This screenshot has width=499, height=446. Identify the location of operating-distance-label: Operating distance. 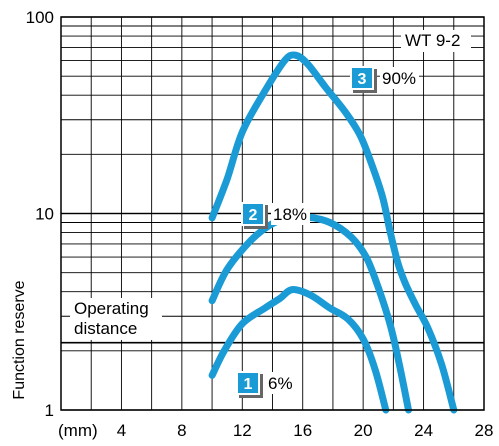
(116, 319).